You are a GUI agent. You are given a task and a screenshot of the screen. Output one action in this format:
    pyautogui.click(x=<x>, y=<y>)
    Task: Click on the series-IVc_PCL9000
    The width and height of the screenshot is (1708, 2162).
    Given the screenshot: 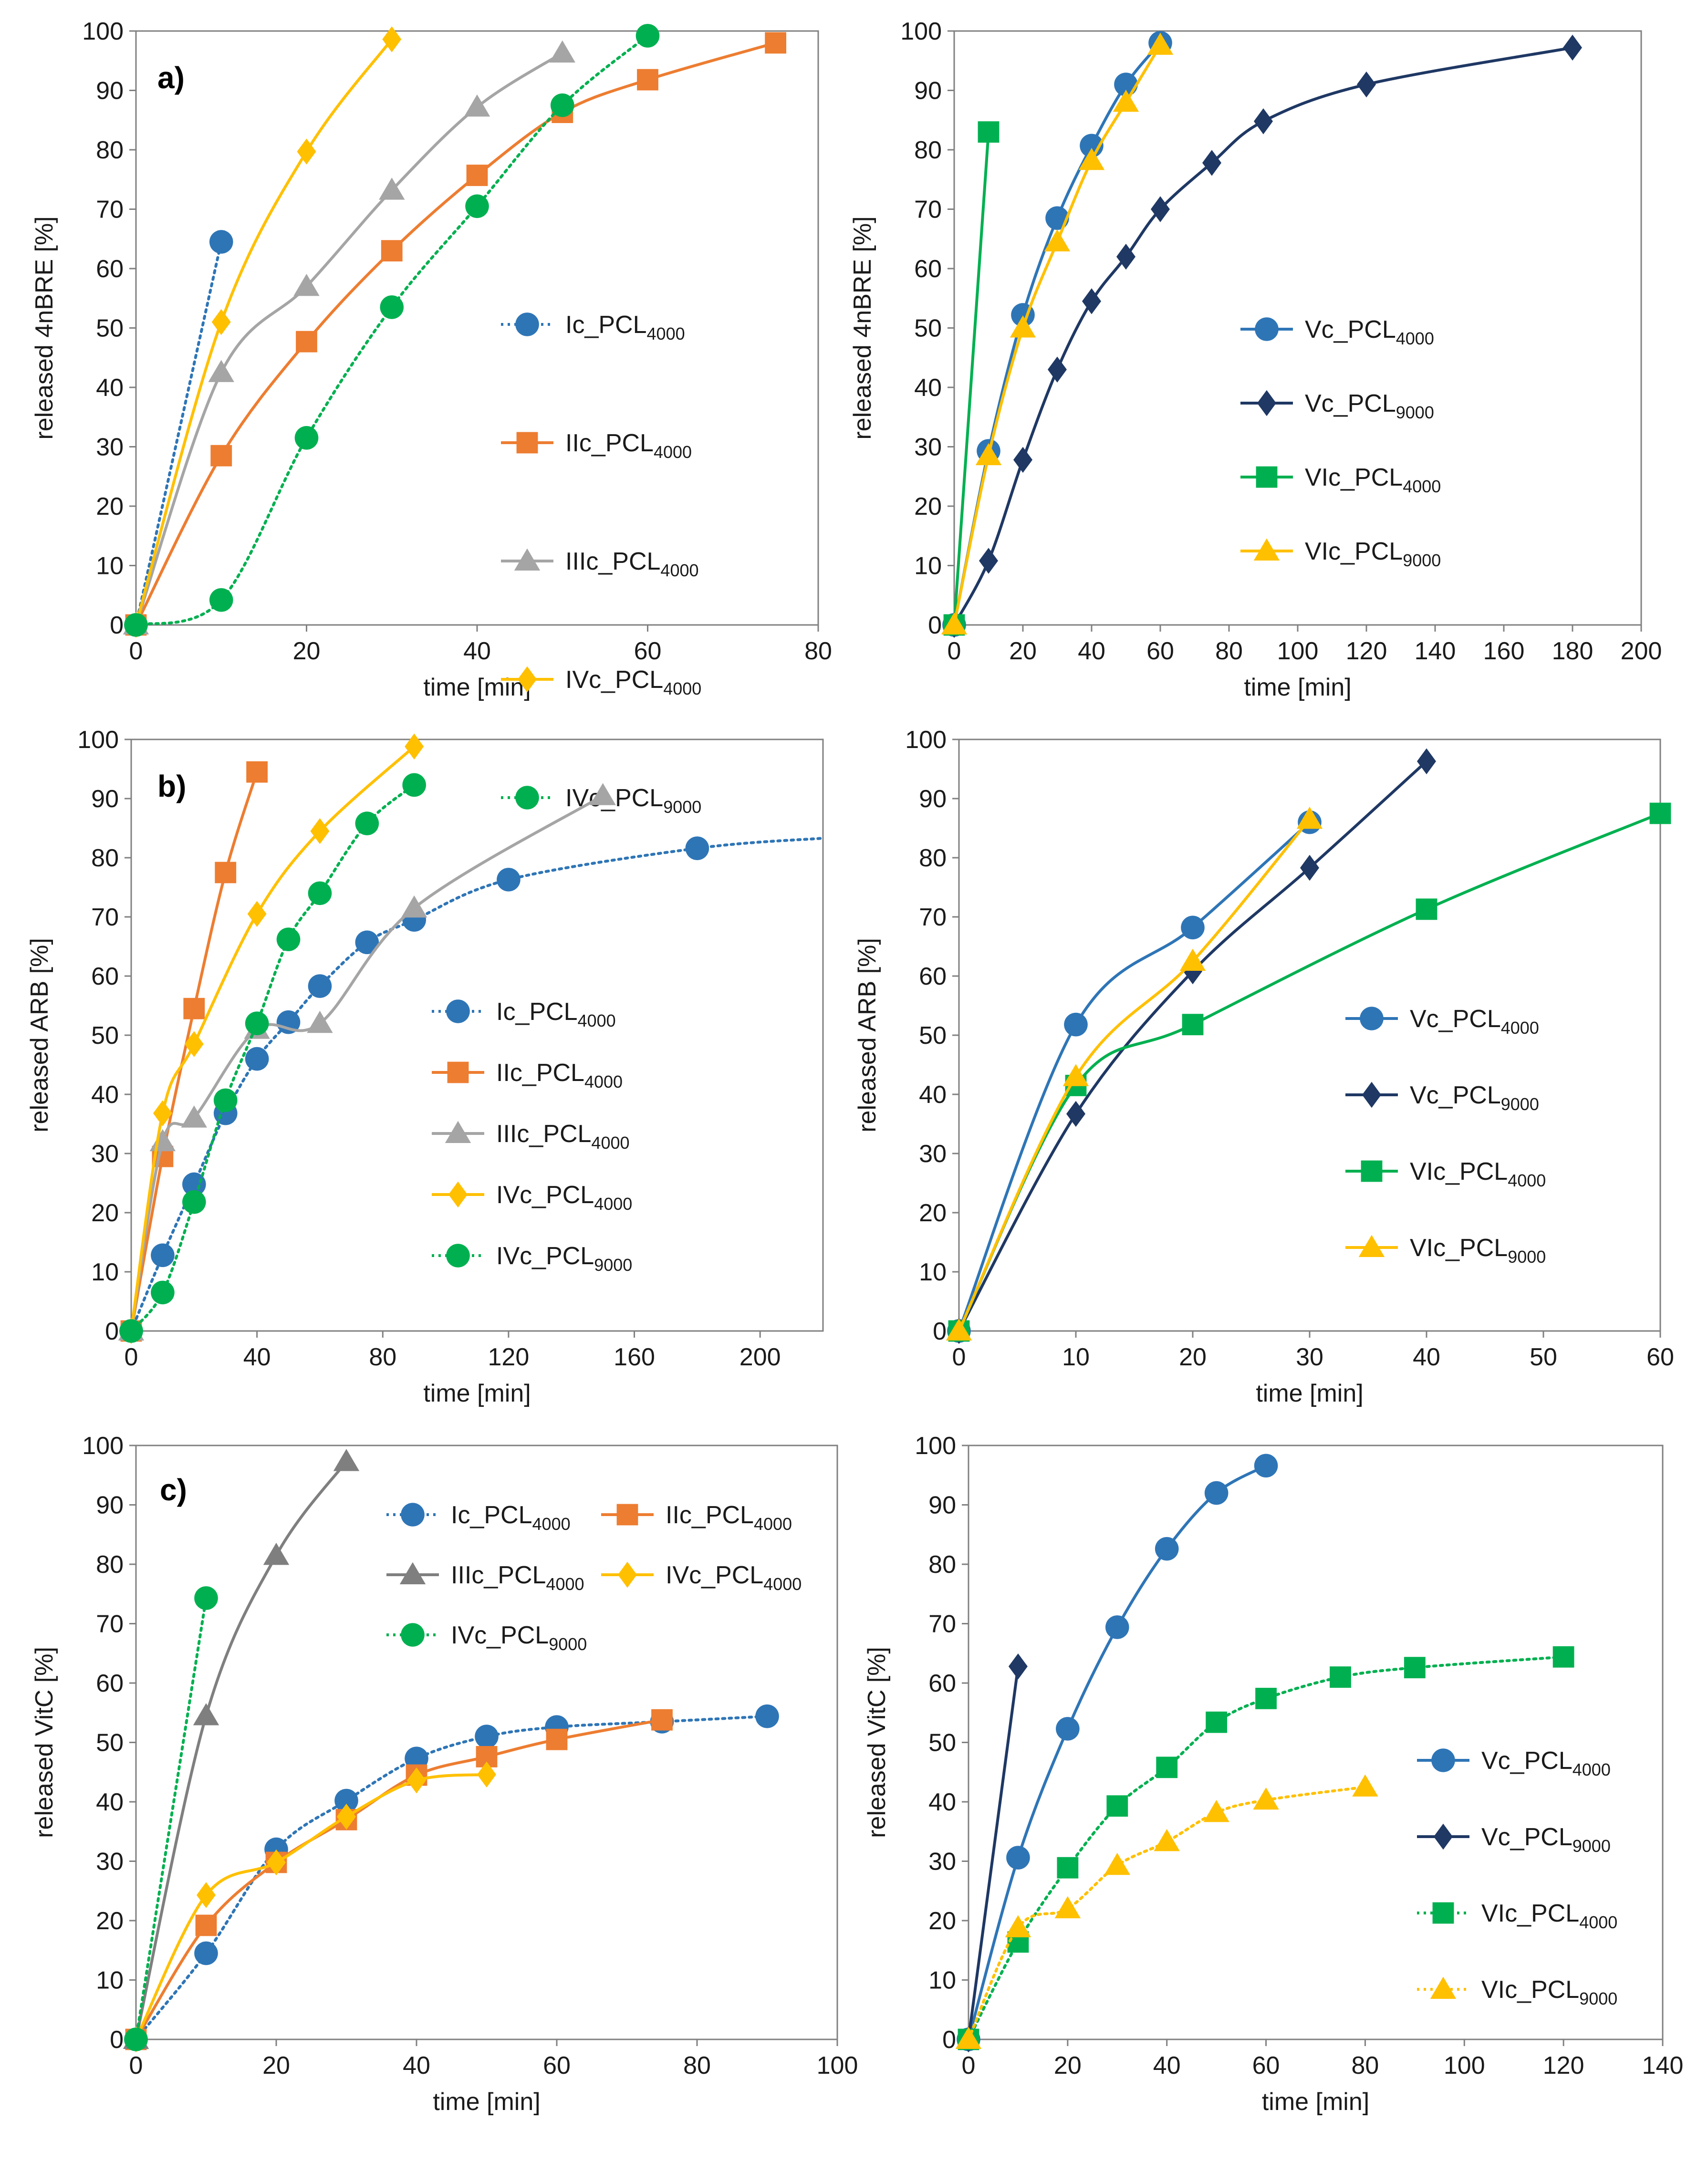 What is the action you would take?
    pyautogui.click(x=272, y=1058)
    